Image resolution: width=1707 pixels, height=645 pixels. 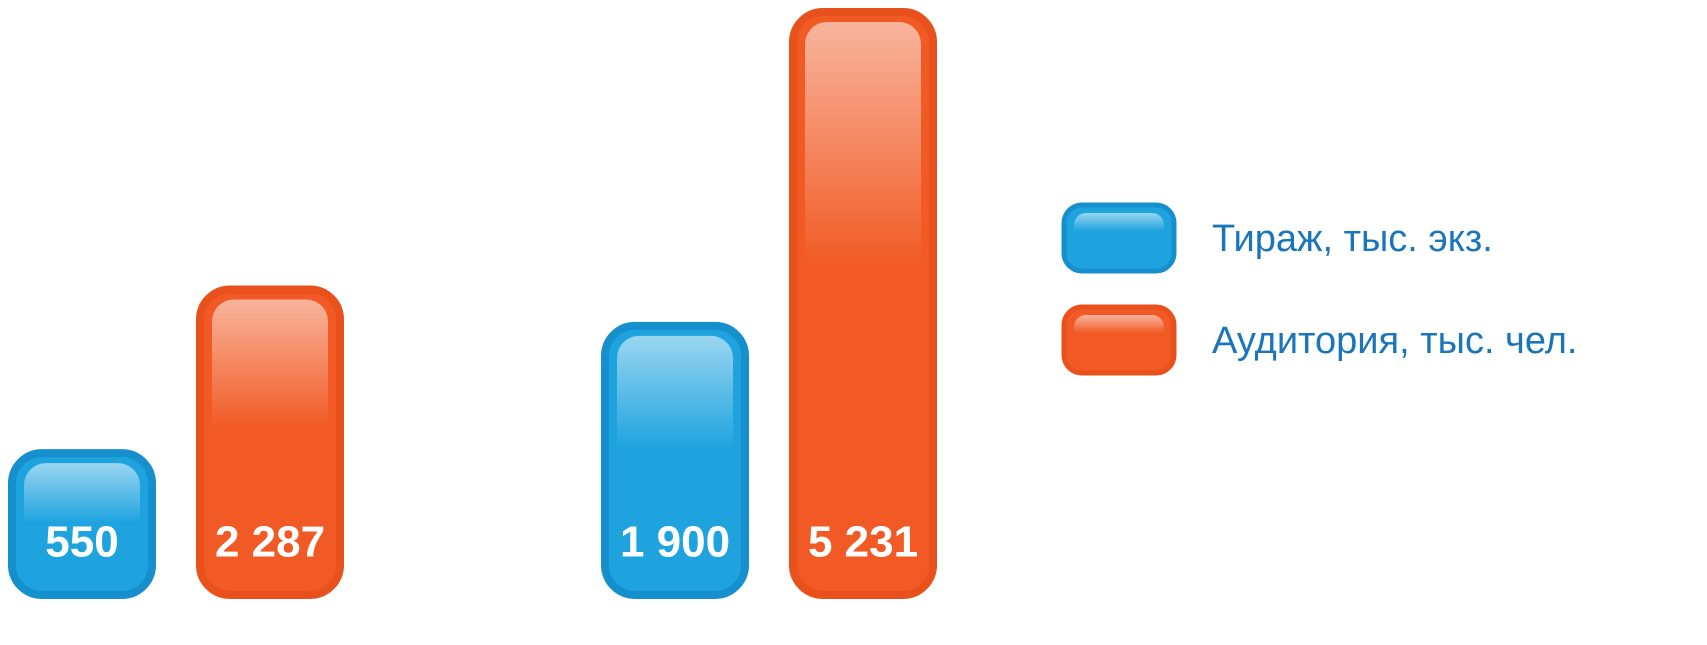 I want to click on legend-label: Аудитория, тыс. чел., so click(x=1394, y=341).